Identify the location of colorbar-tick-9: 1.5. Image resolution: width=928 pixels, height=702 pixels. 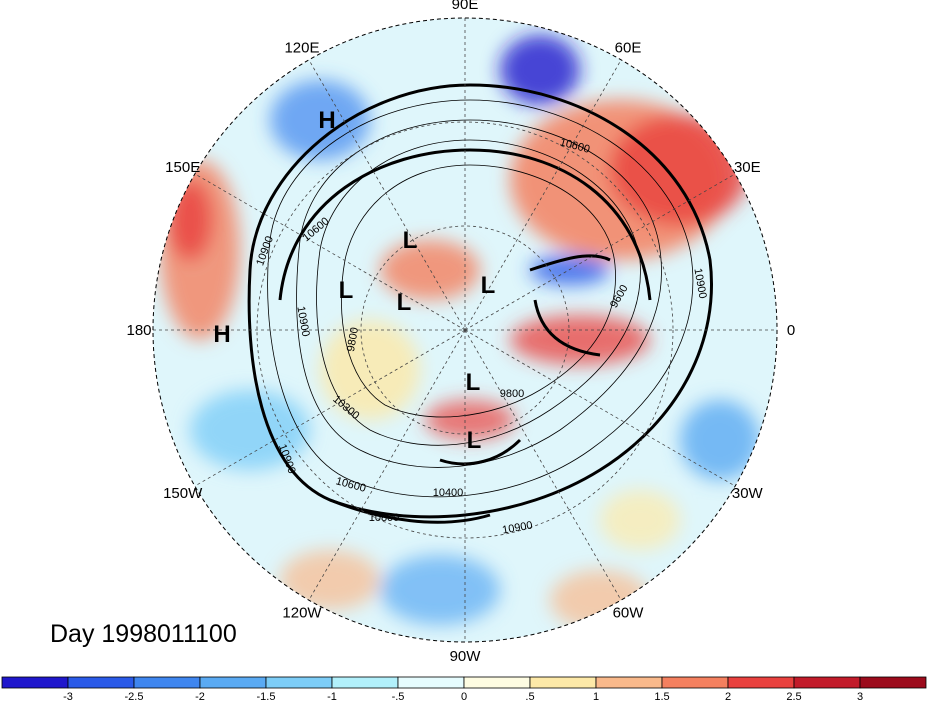
(661, 696).